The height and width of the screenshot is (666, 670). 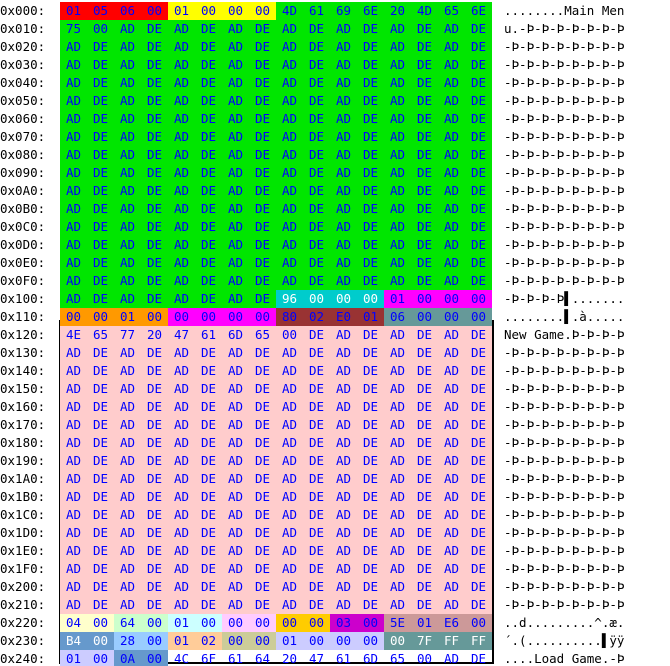 What do you see at coordinates (73, 658) in the screenshot?
I see `hex-byte: 01` at bounding box center [73, 658].